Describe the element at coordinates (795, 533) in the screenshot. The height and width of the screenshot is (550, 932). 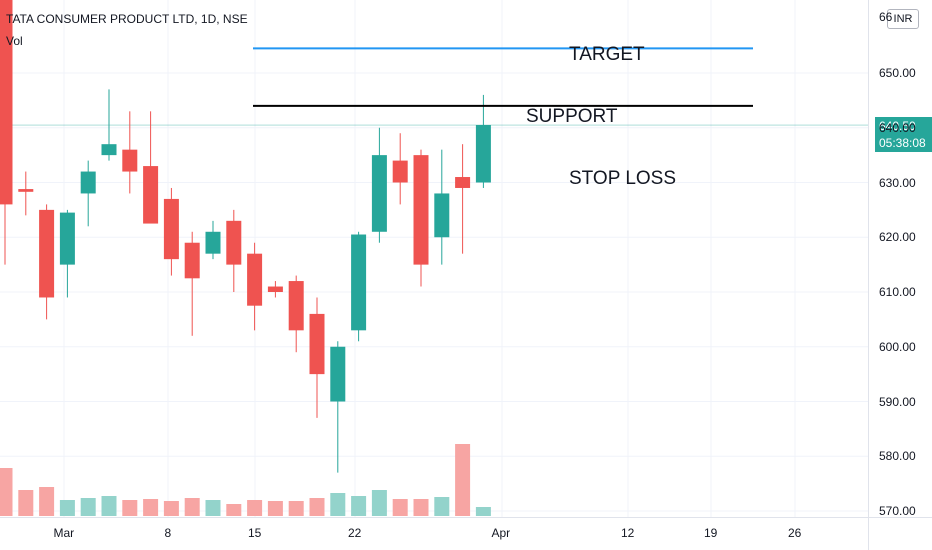
I see `time-tick-label: 26` at that location.